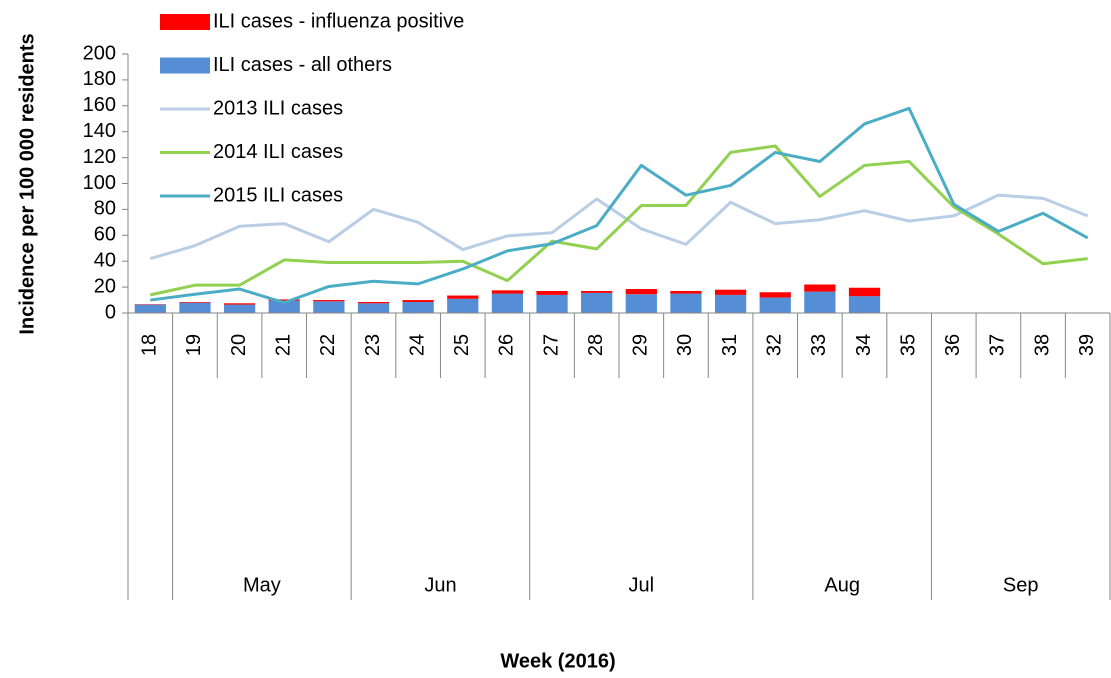  I want to click on y-tick-label: 160, so click(99, 105).